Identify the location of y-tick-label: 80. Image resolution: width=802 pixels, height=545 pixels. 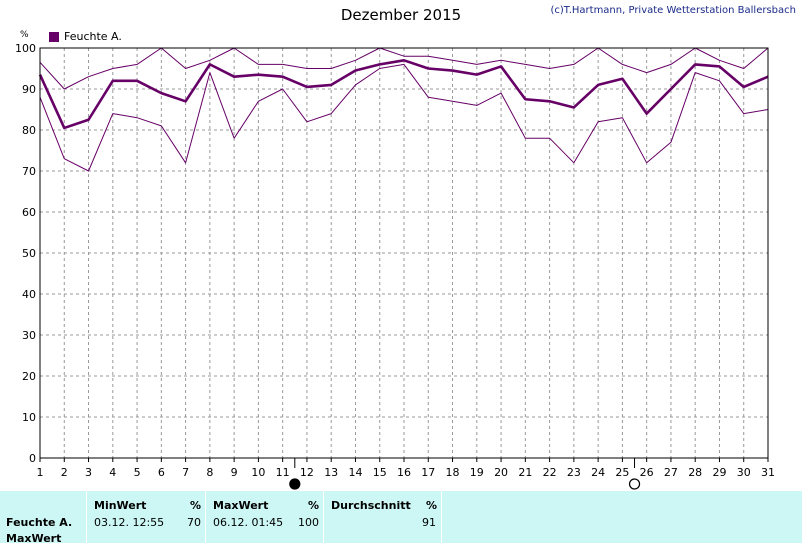
(29, 130).